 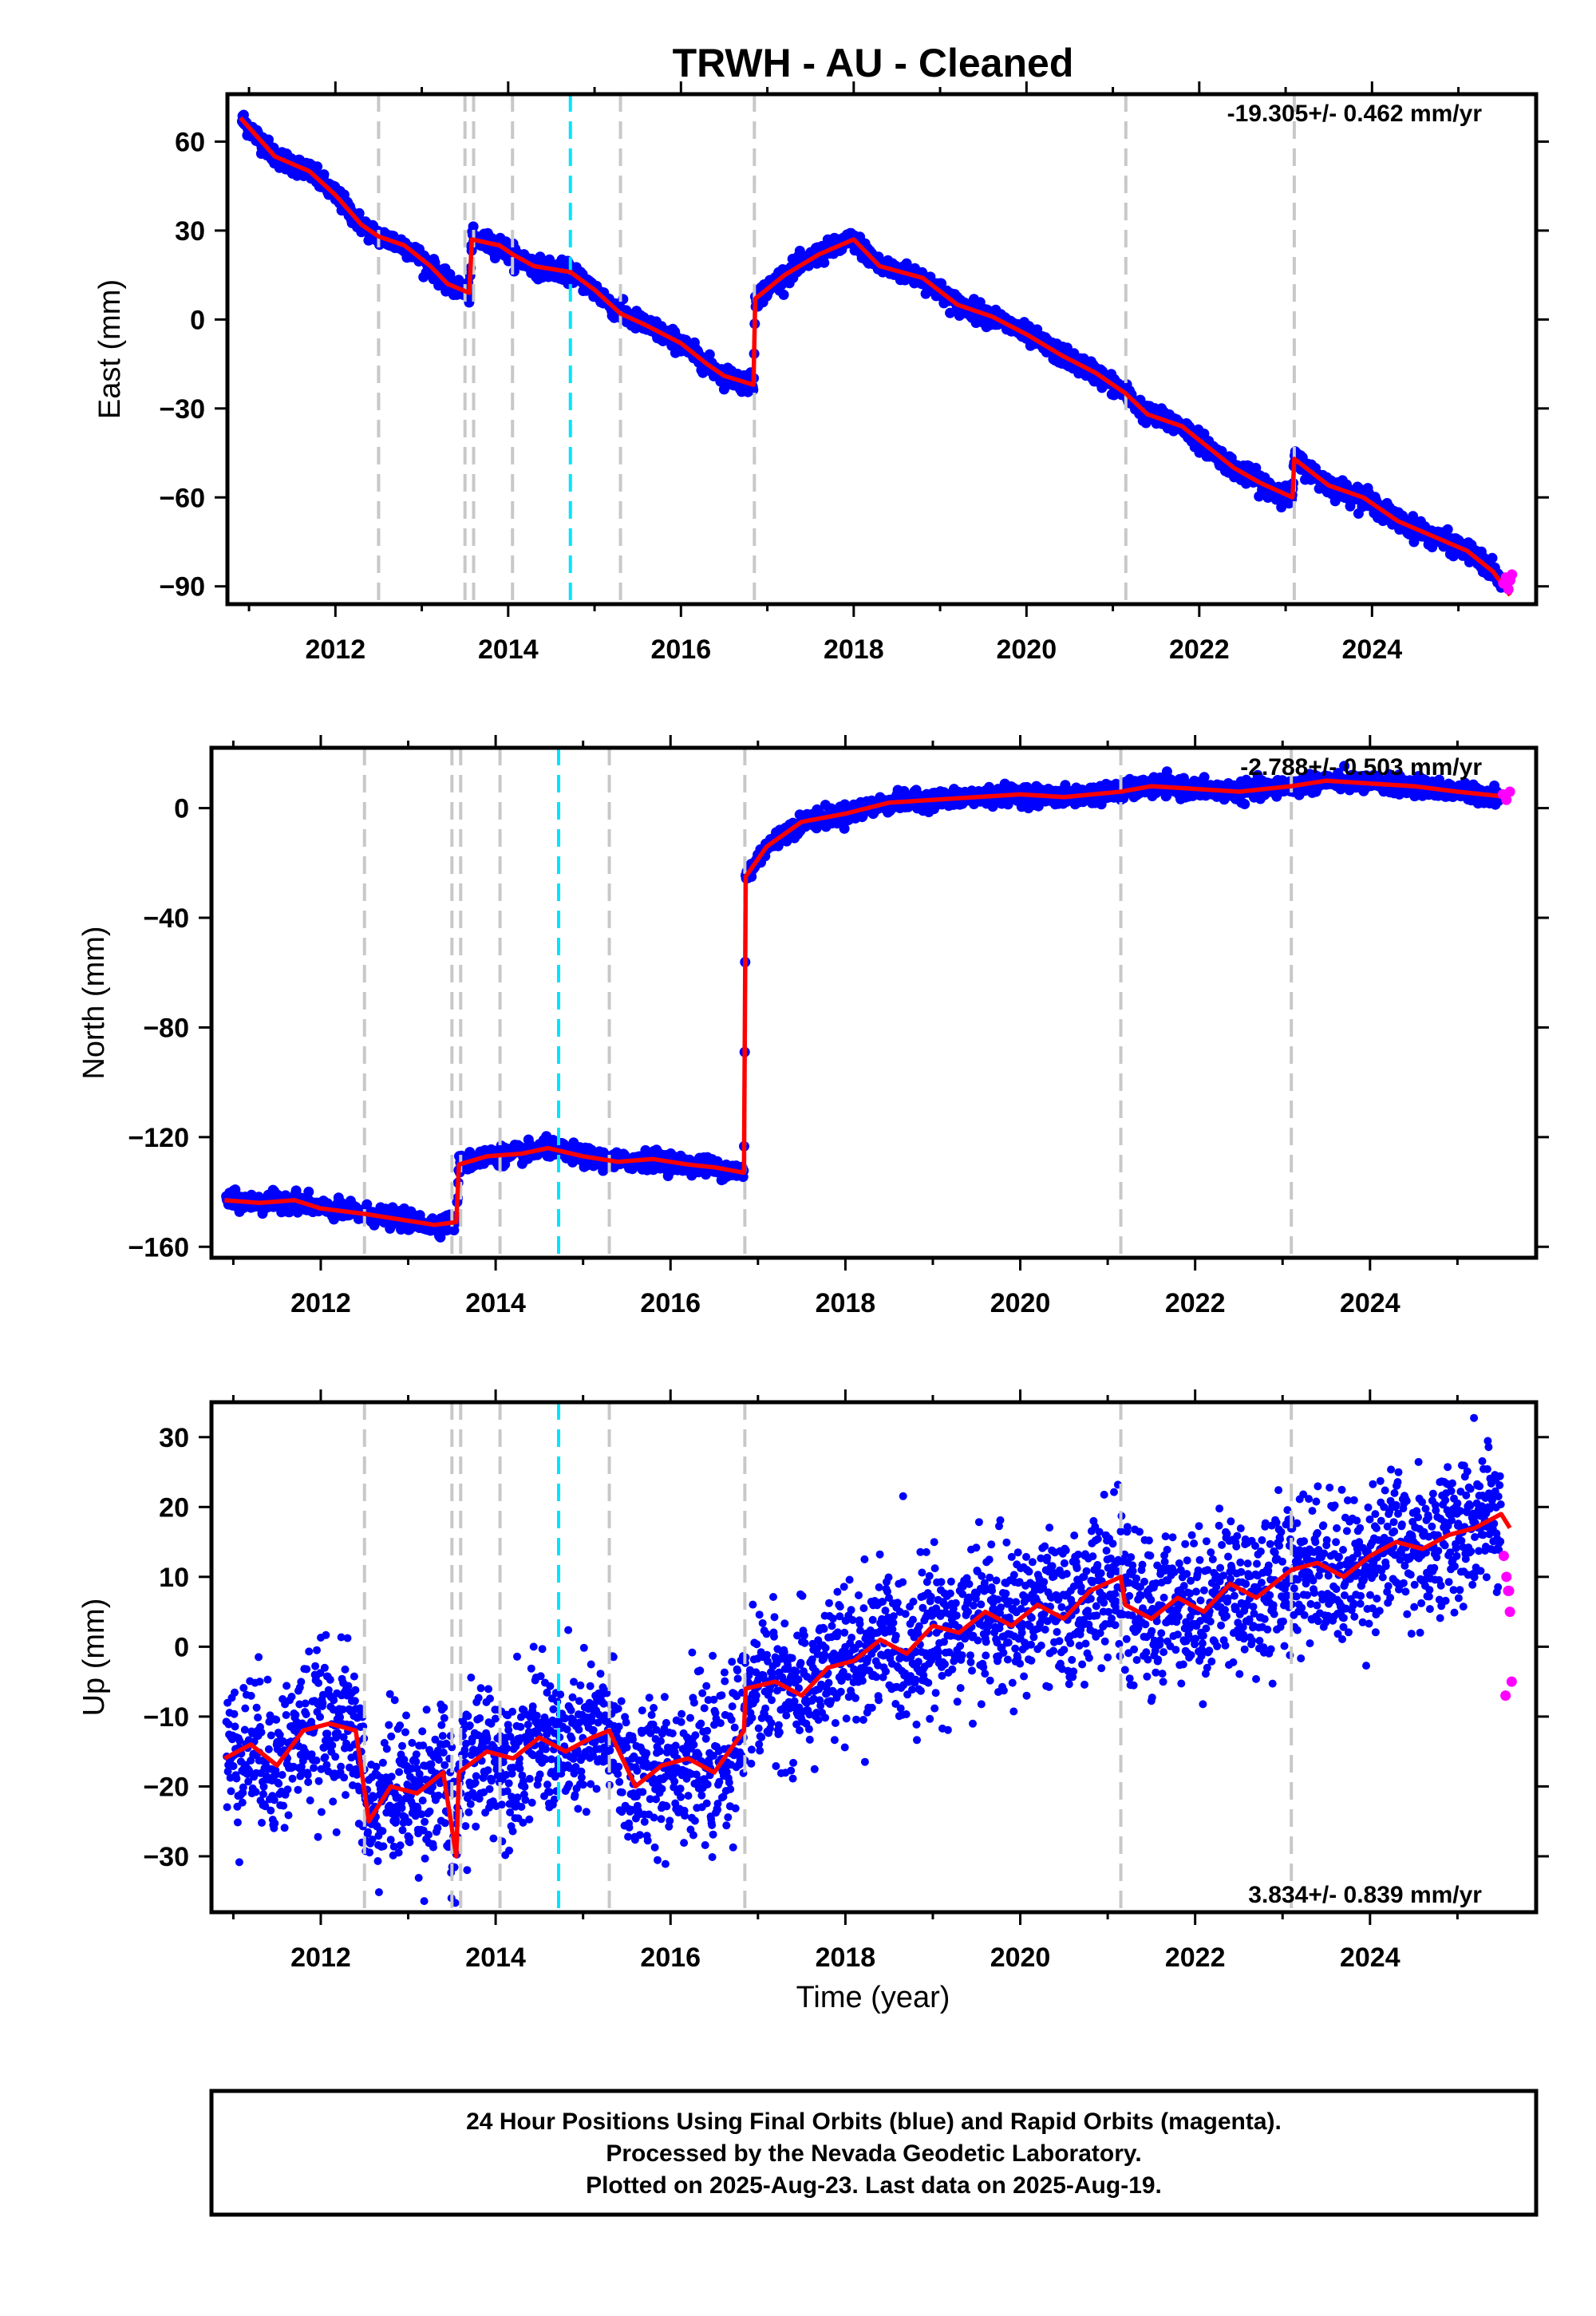 What do you see at coordinates (182, 498) in the screenshot?
I see `east-y-tick-label: −60` at bounding box center [182, 498].